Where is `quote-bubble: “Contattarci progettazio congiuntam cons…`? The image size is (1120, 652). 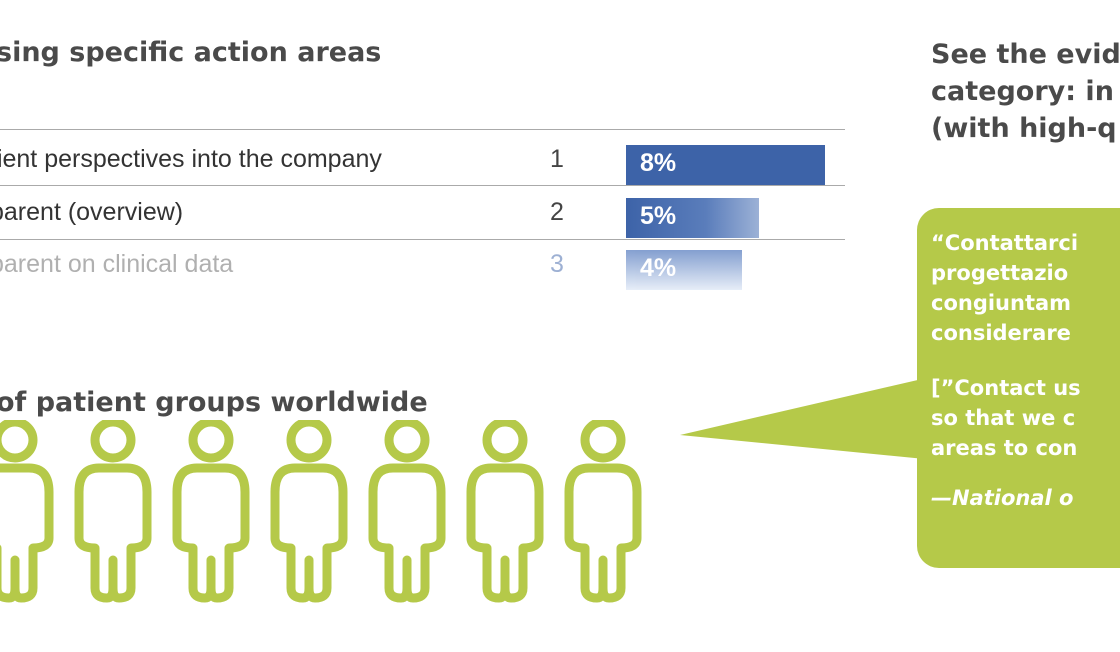 quote-bubble: “Contattarci progettazio congiuntam cons… is located at coordinates (1018, 388).